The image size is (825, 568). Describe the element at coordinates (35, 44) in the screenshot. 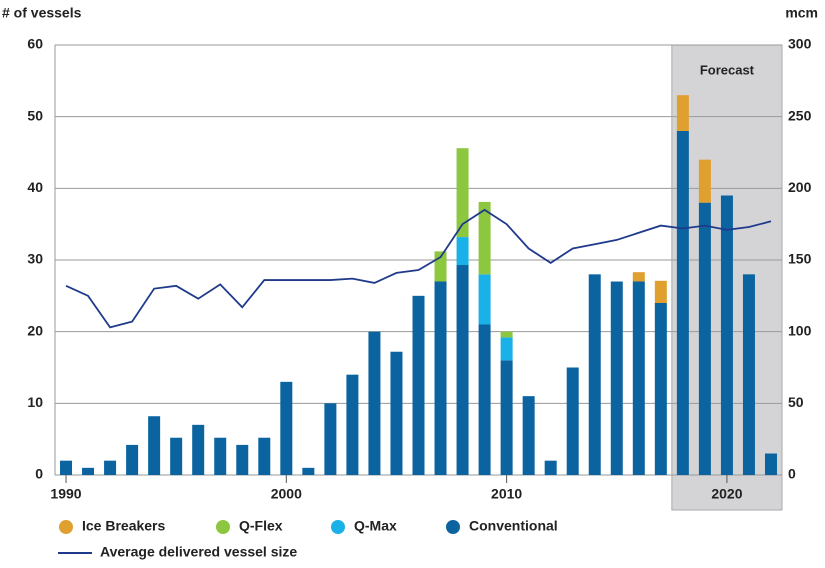

I see `y-tick-label: 60` at that location.